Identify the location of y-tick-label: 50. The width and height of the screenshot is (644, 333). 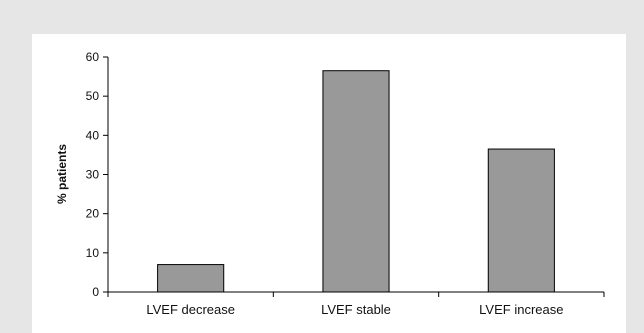
(93, 96).